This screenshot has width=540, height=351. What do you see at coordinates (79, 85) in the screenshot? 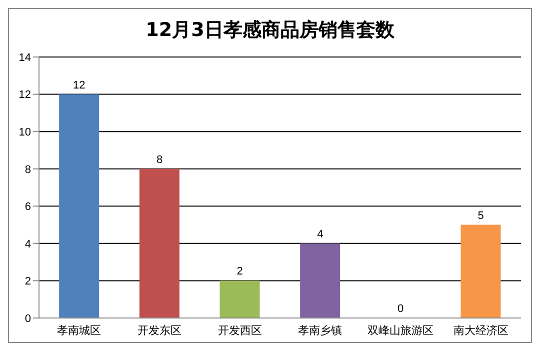
I see `data-label: 12` at bounding box center [79, 85].